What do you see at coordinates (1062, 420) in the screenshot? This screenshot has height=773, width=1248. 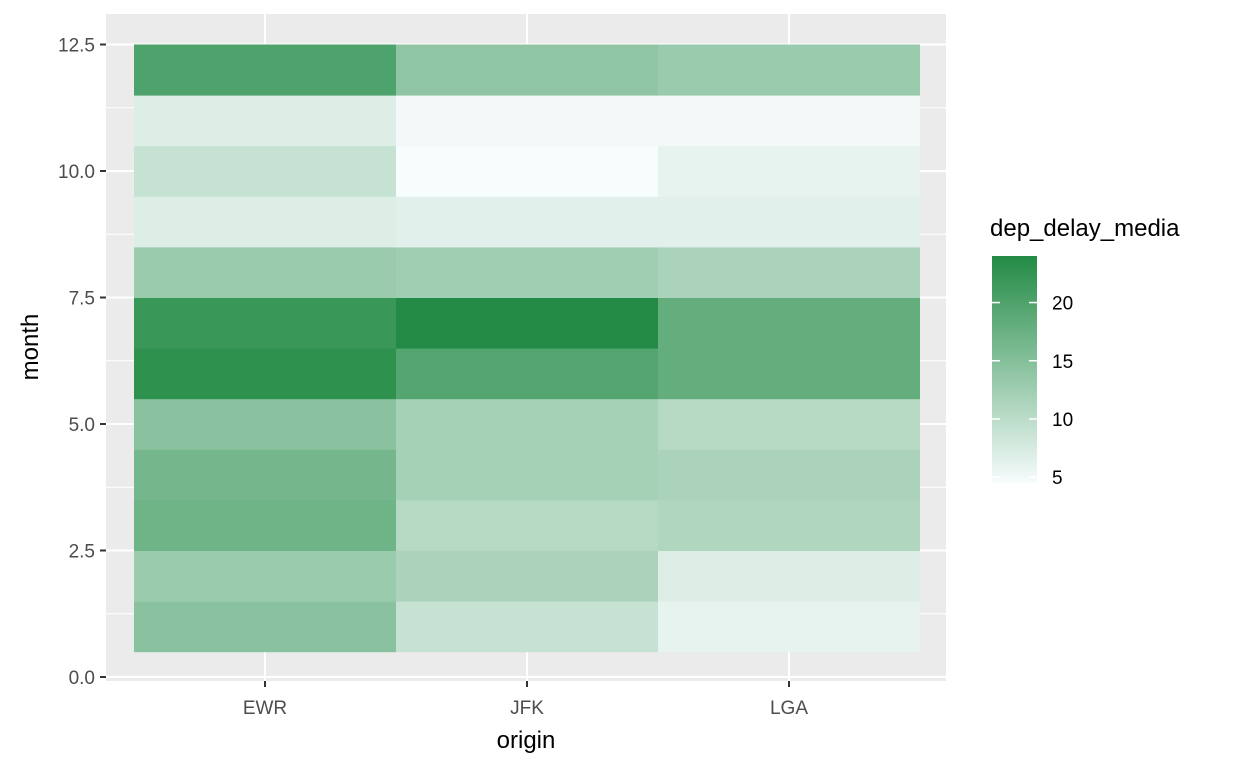 I see `legend-tick-label: 10` at bounding box center [1062, 420].